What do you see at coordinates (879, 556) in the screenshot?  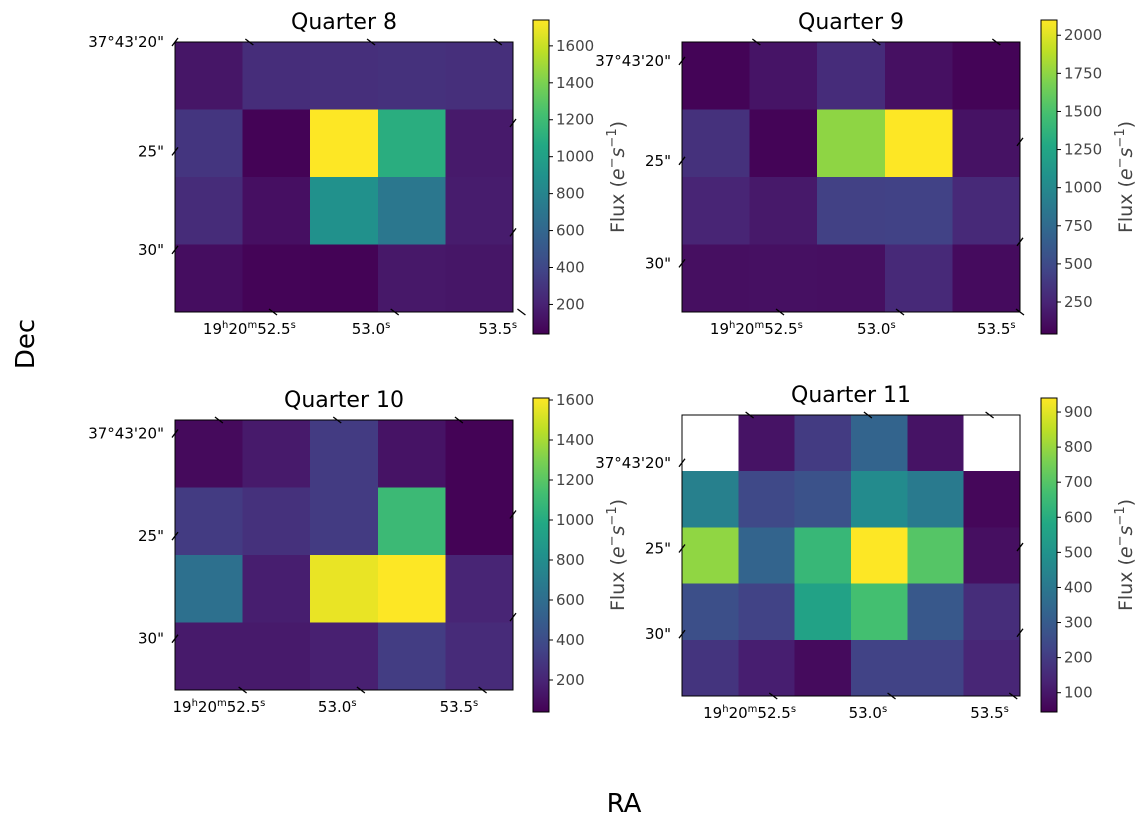 I see `panel-4-cell-r2-c3` at bounding box center [879, 556].